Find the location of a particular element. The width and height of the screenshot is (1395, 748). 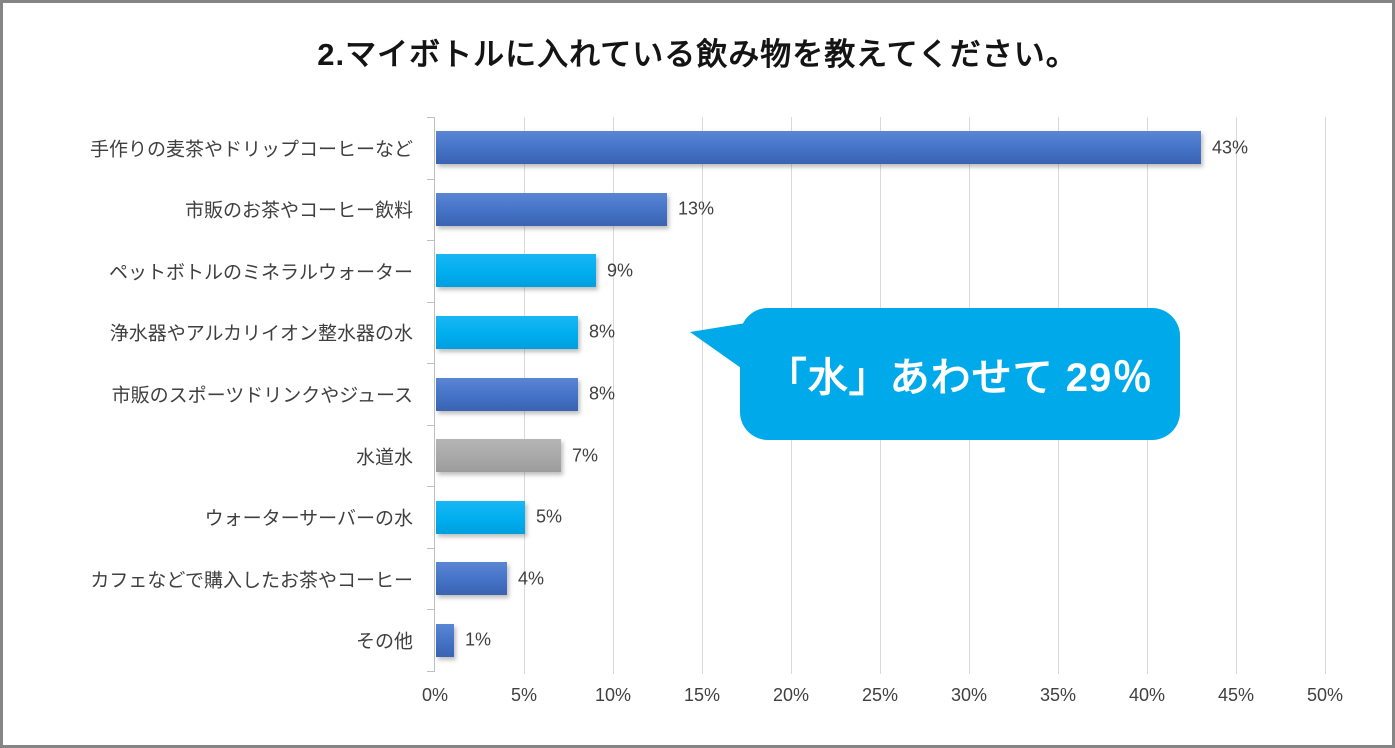

value-label: 9% is located at coordinates (620, 270).